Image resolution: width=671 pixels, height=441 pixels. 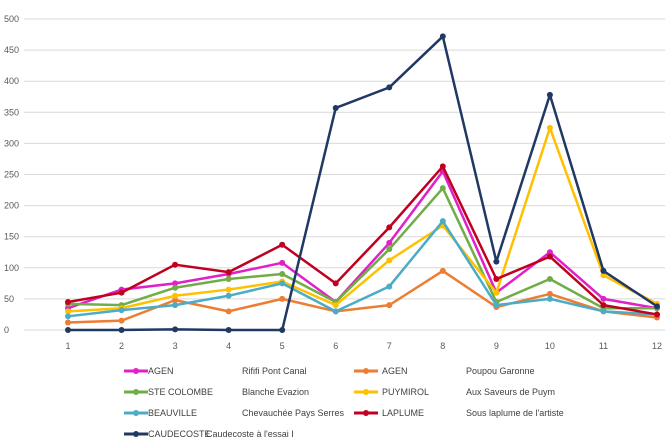 What do you see at coordinates (67, 346) in the screenshot?
I see `x-tick-label: 1` at bounding box center [67, 346].